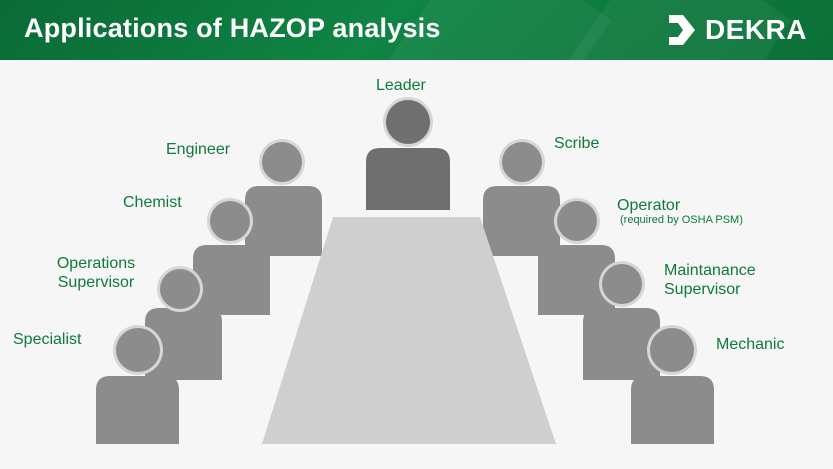 The width and height of the screenshot is (833, 469). Describe the element at coordinates (710, 280) in the screenshot. I see `label-maintenance-supervisor: Maintanance Supervisor` at that location.